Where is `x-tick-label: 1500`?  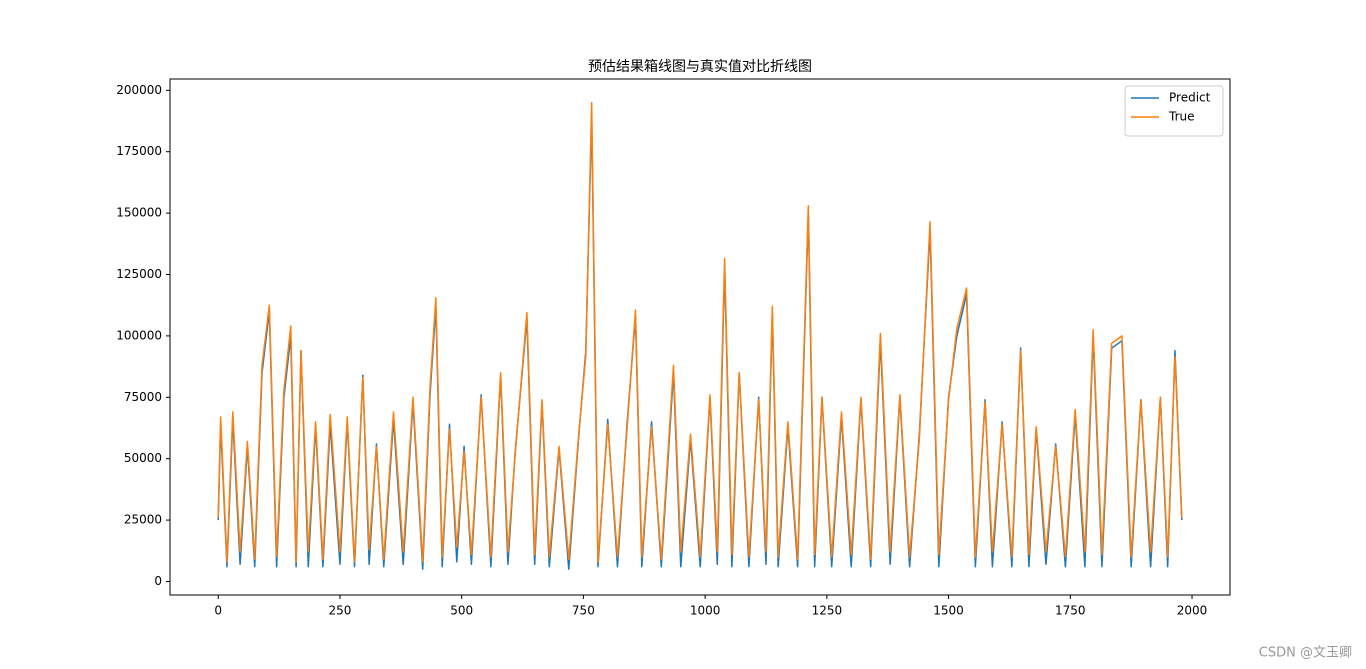 x-tick-label: 1500 is located at coordinates (948, 611).